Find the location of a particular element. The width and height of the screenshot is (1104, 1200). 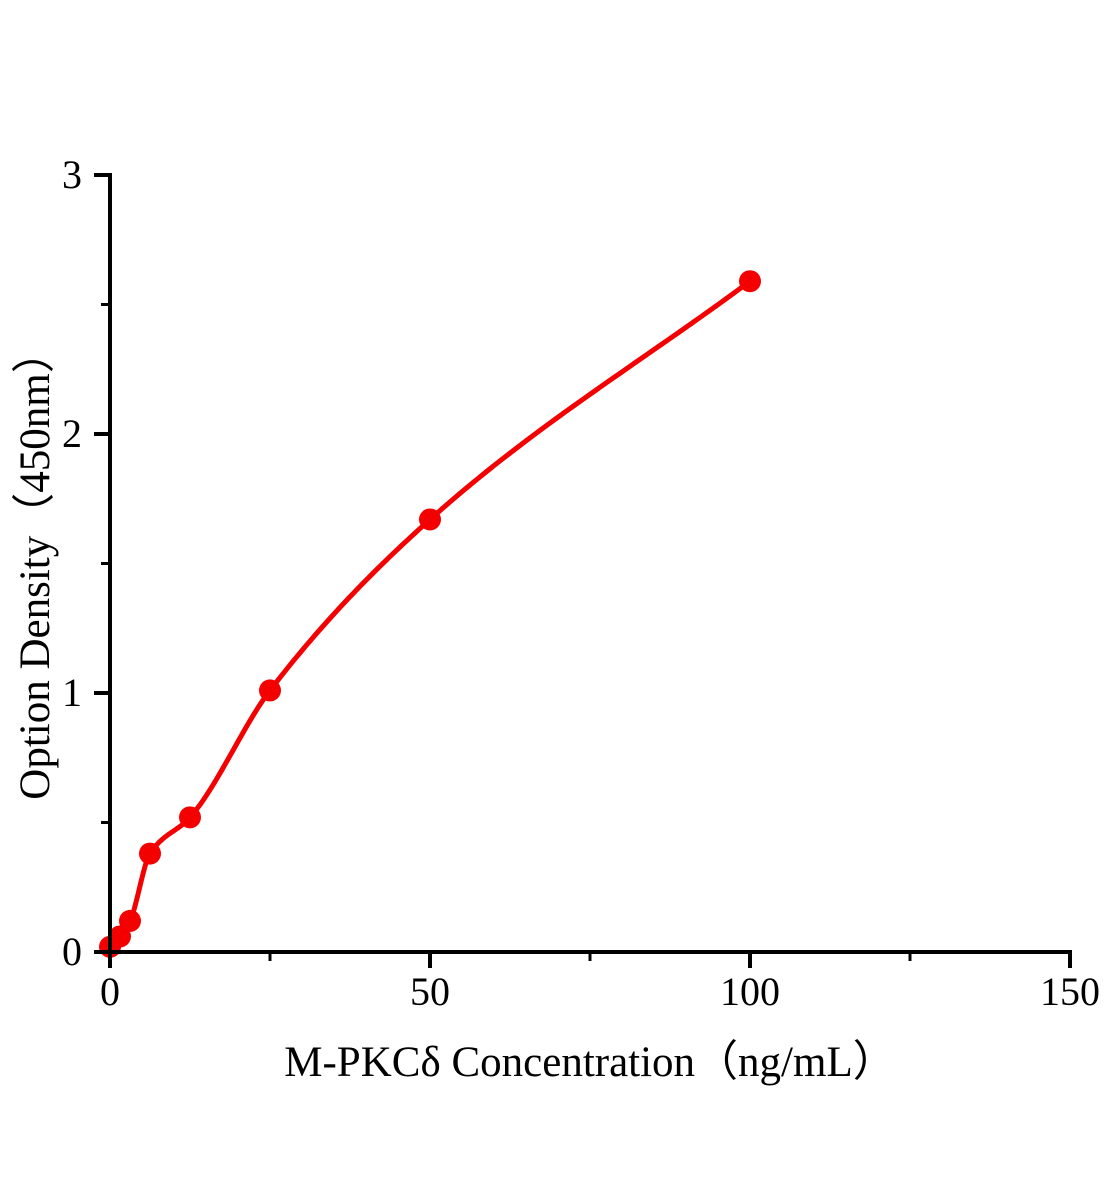

x-axis-title: M-PKCδ Concentration（ng/mL） is located at coordinates (590, 1062).